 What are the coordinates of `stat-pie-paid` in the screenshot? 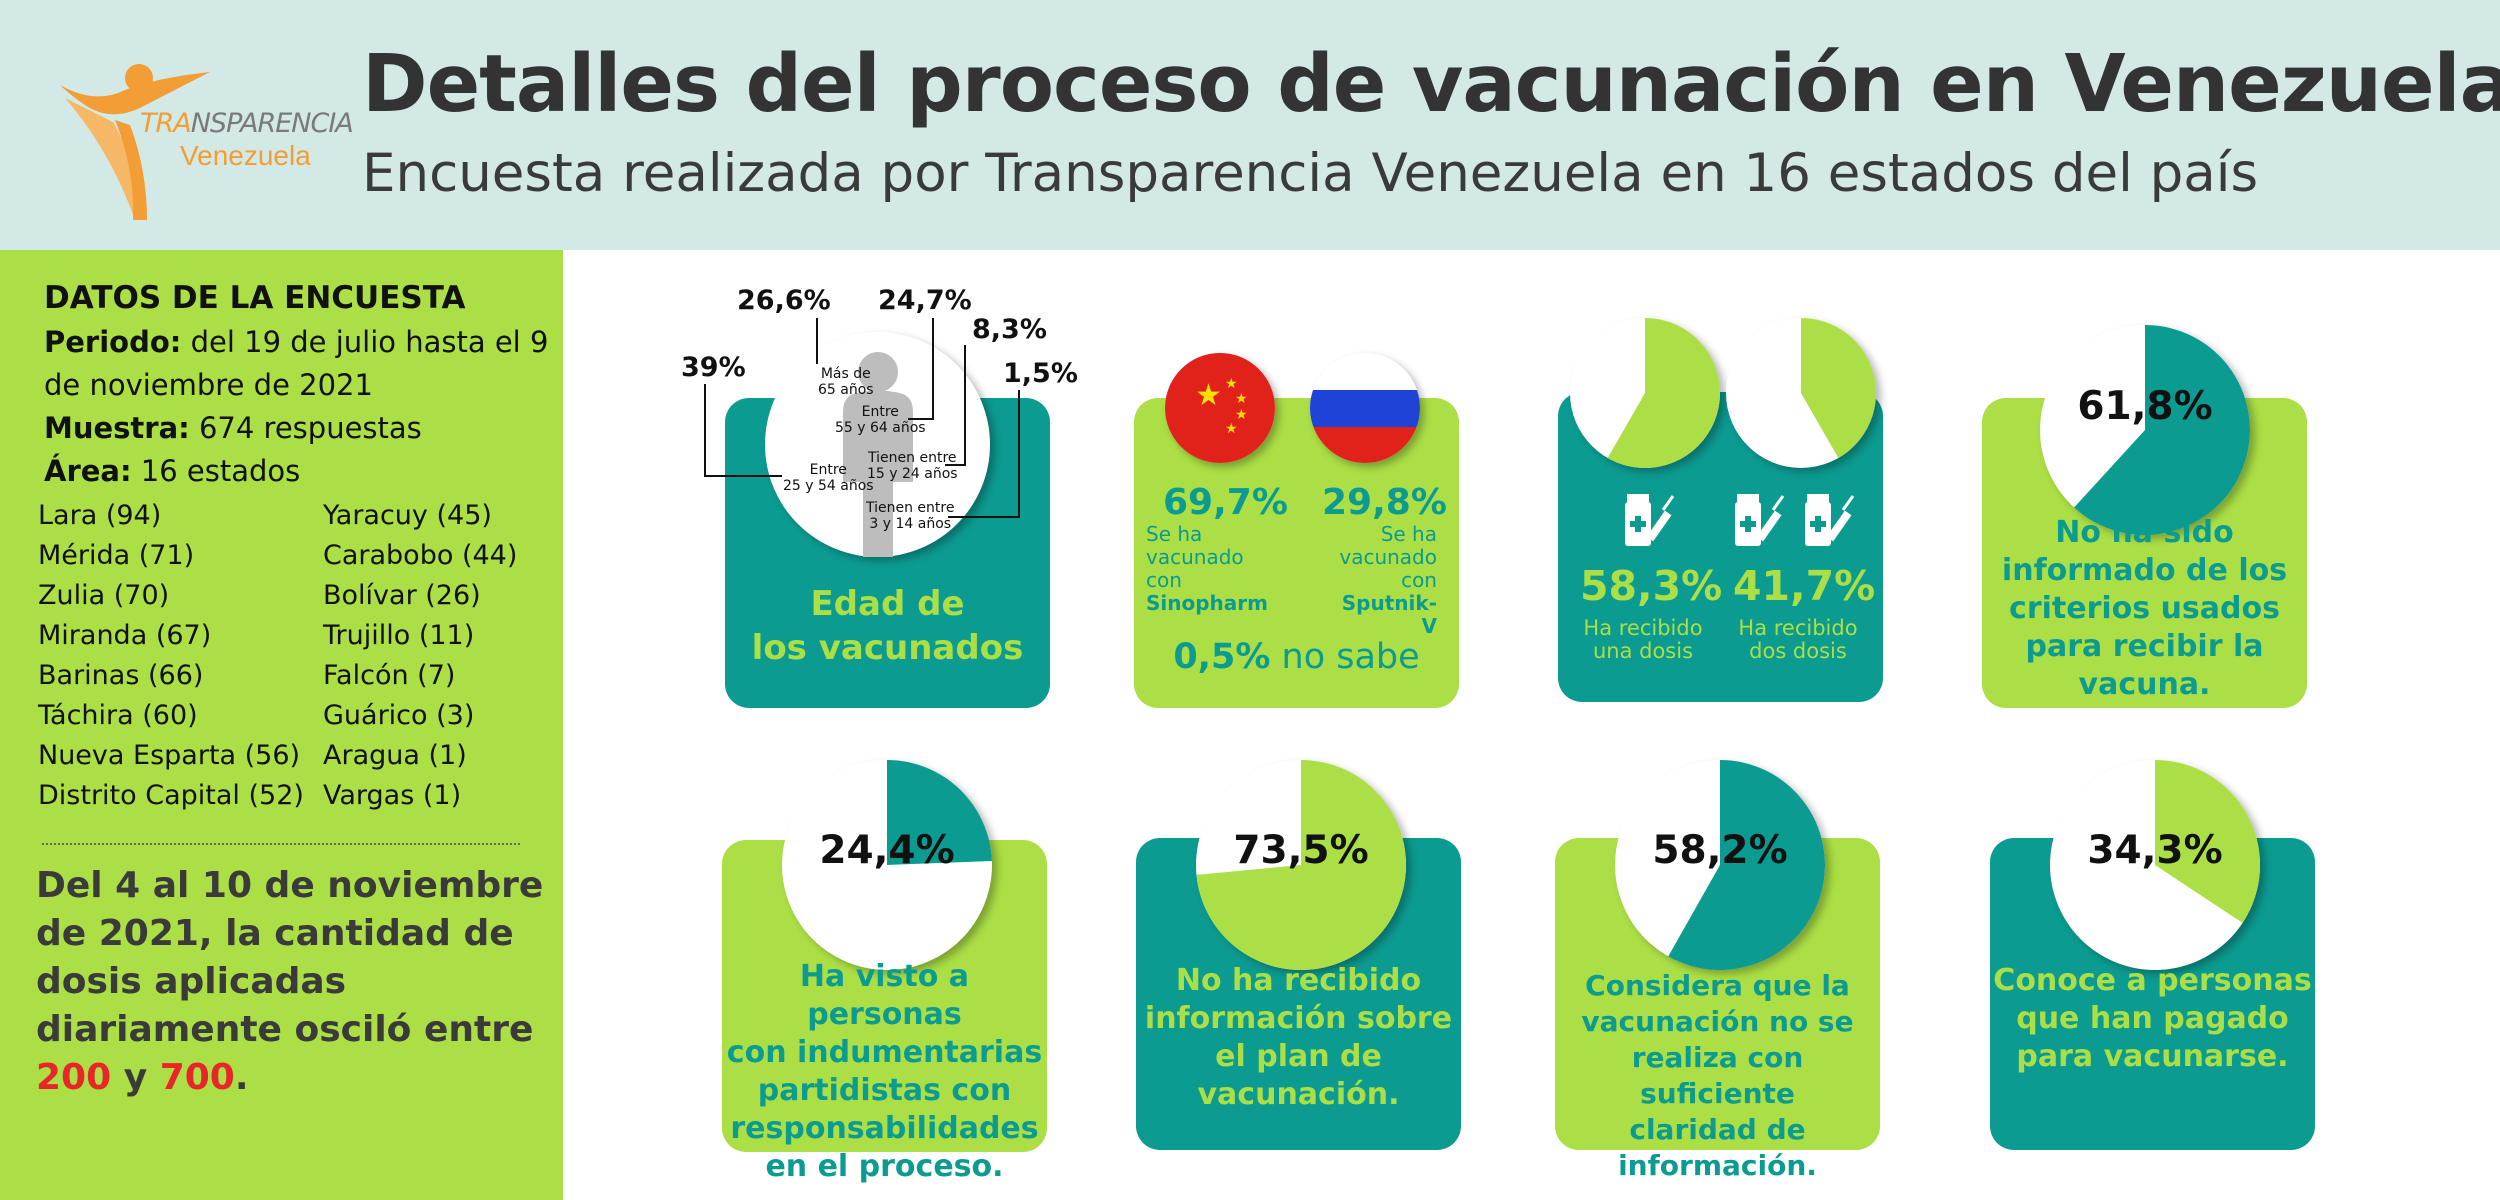 It's located at (2155, 865).